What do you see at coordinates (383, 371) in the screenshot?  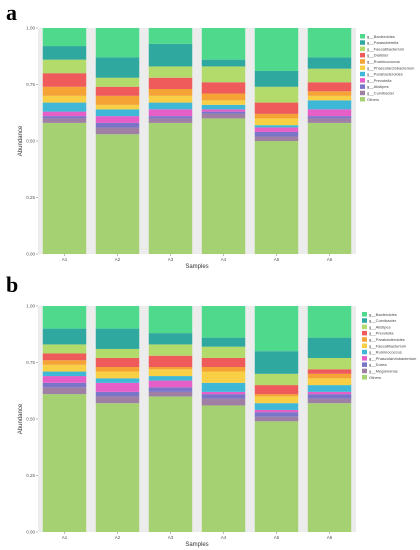 I see `legend-label: g__Megamonas` at bounding box center [383, 371].